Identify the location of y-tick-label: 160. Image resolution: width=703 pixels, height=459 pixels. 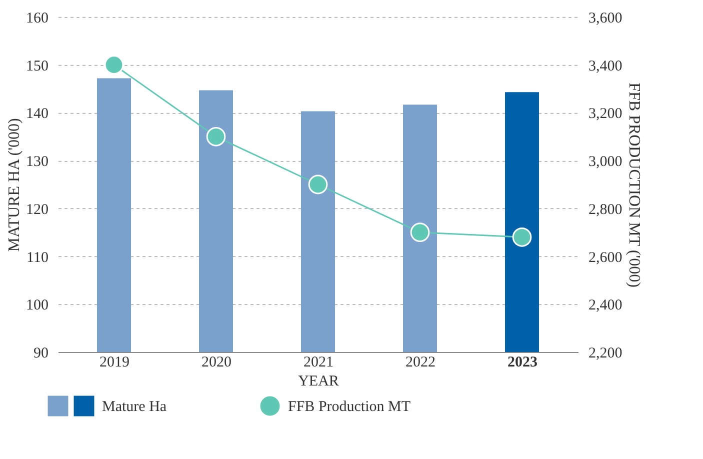
(37, 18).